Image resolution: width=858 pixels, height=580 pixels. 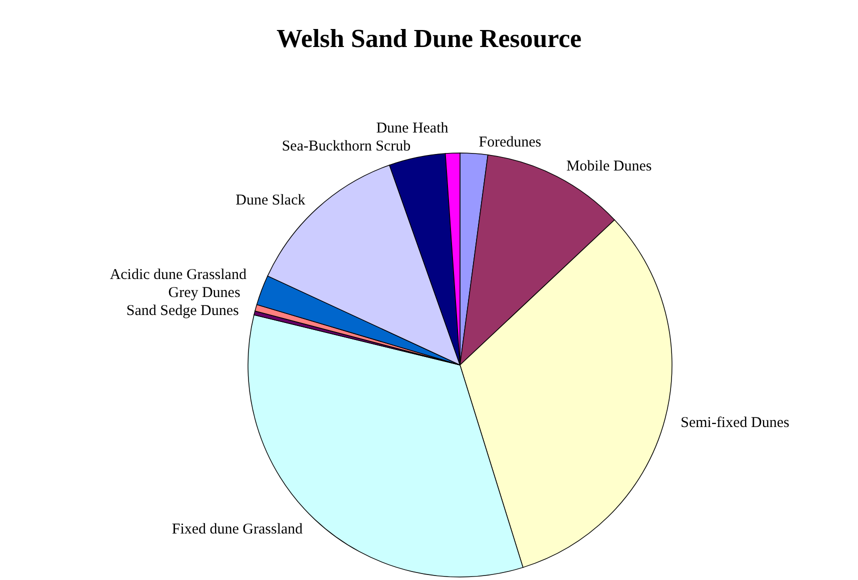 I want to click on slice-label: Sand Sedge Dunes, so click(x=183, y=310).